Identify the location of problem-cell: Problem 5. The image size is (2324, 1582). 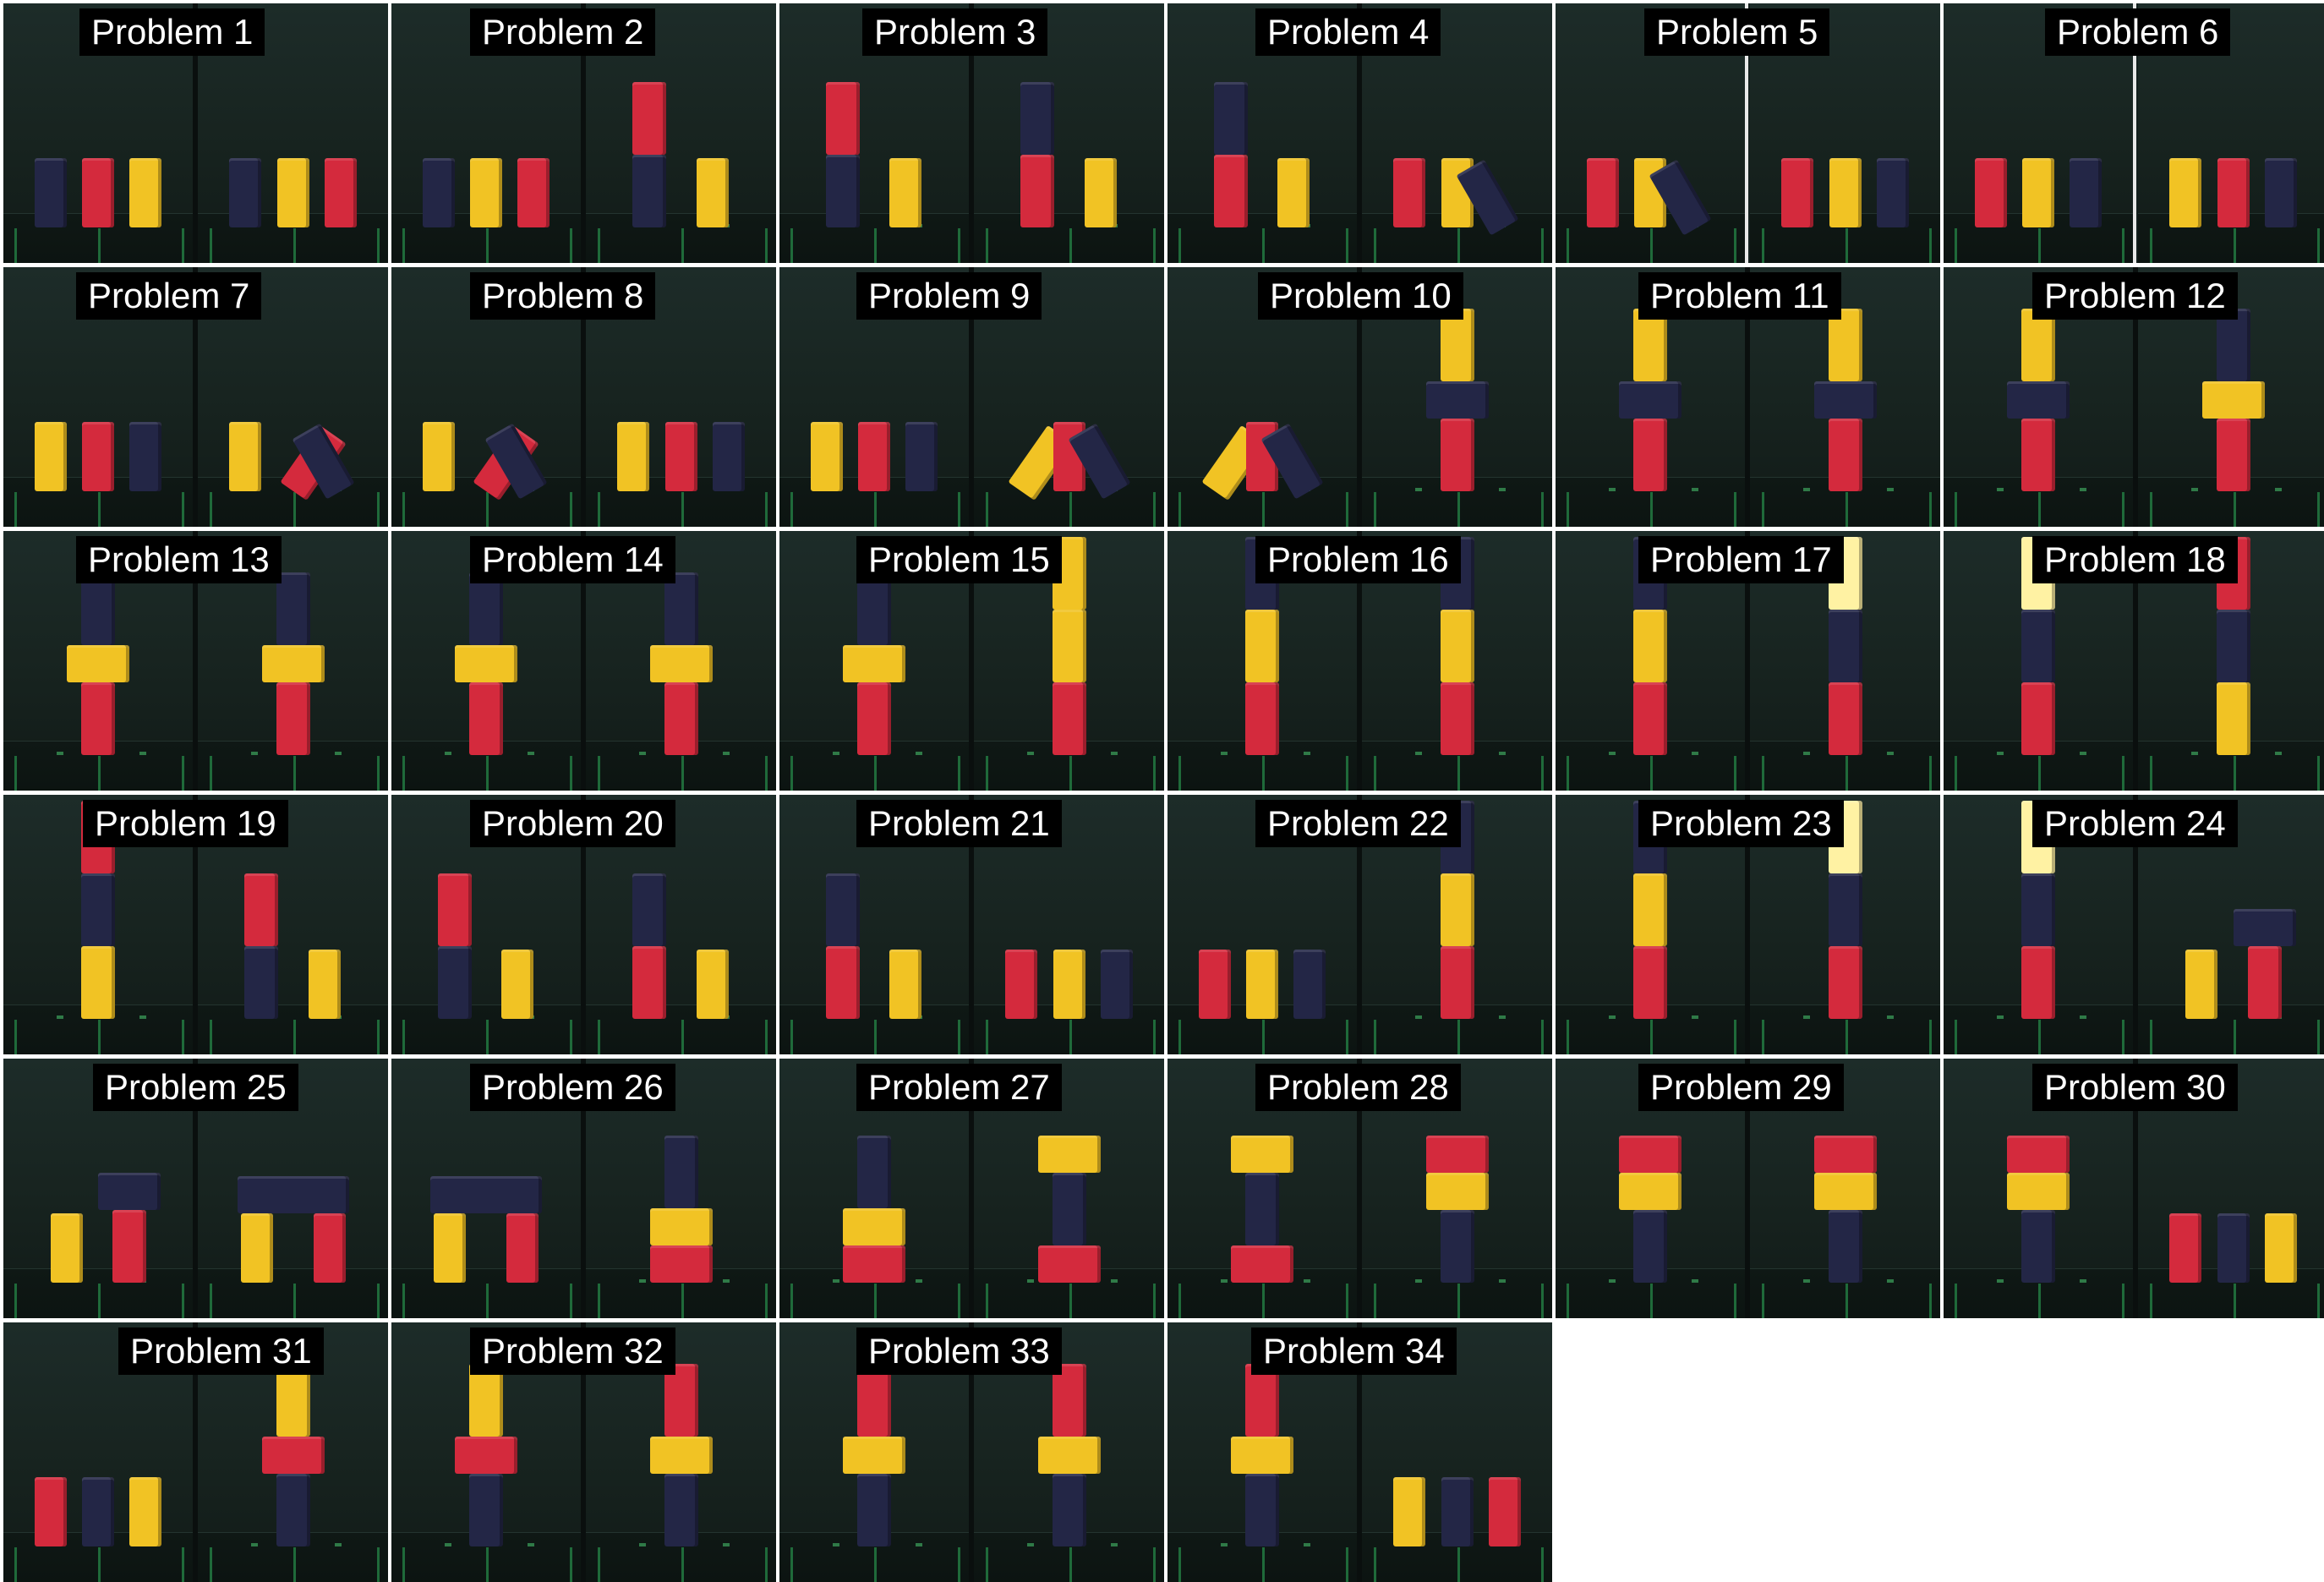
(1748, 133).